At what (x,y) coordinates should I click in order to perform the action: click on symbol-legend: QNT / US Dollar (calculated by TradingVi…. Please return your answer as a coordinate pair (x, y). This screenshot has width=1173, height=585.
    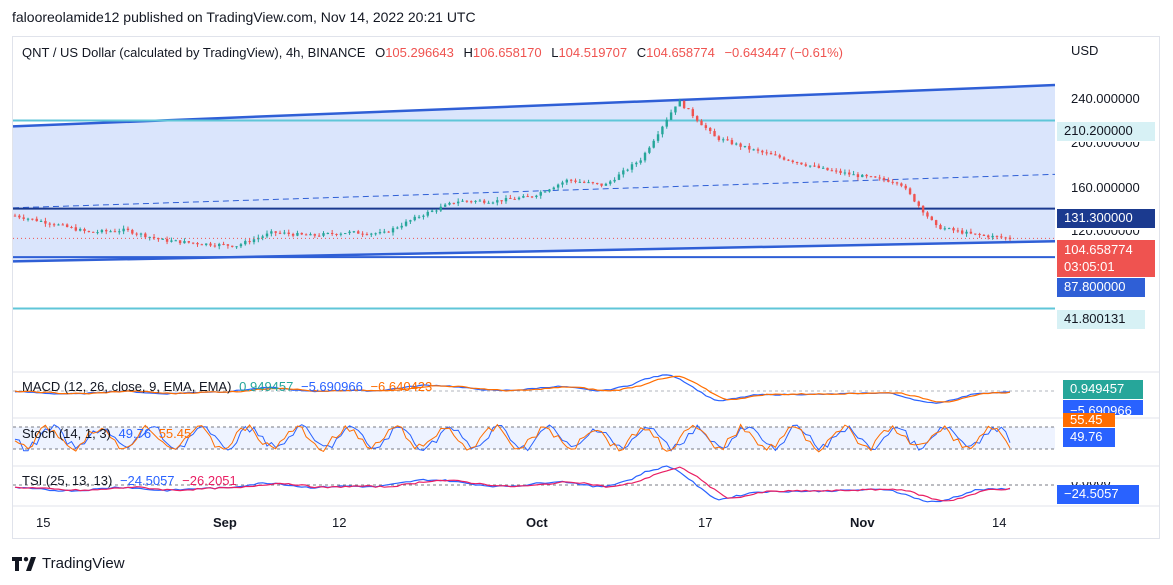
    Looking at the image, I should click on (432, 52).